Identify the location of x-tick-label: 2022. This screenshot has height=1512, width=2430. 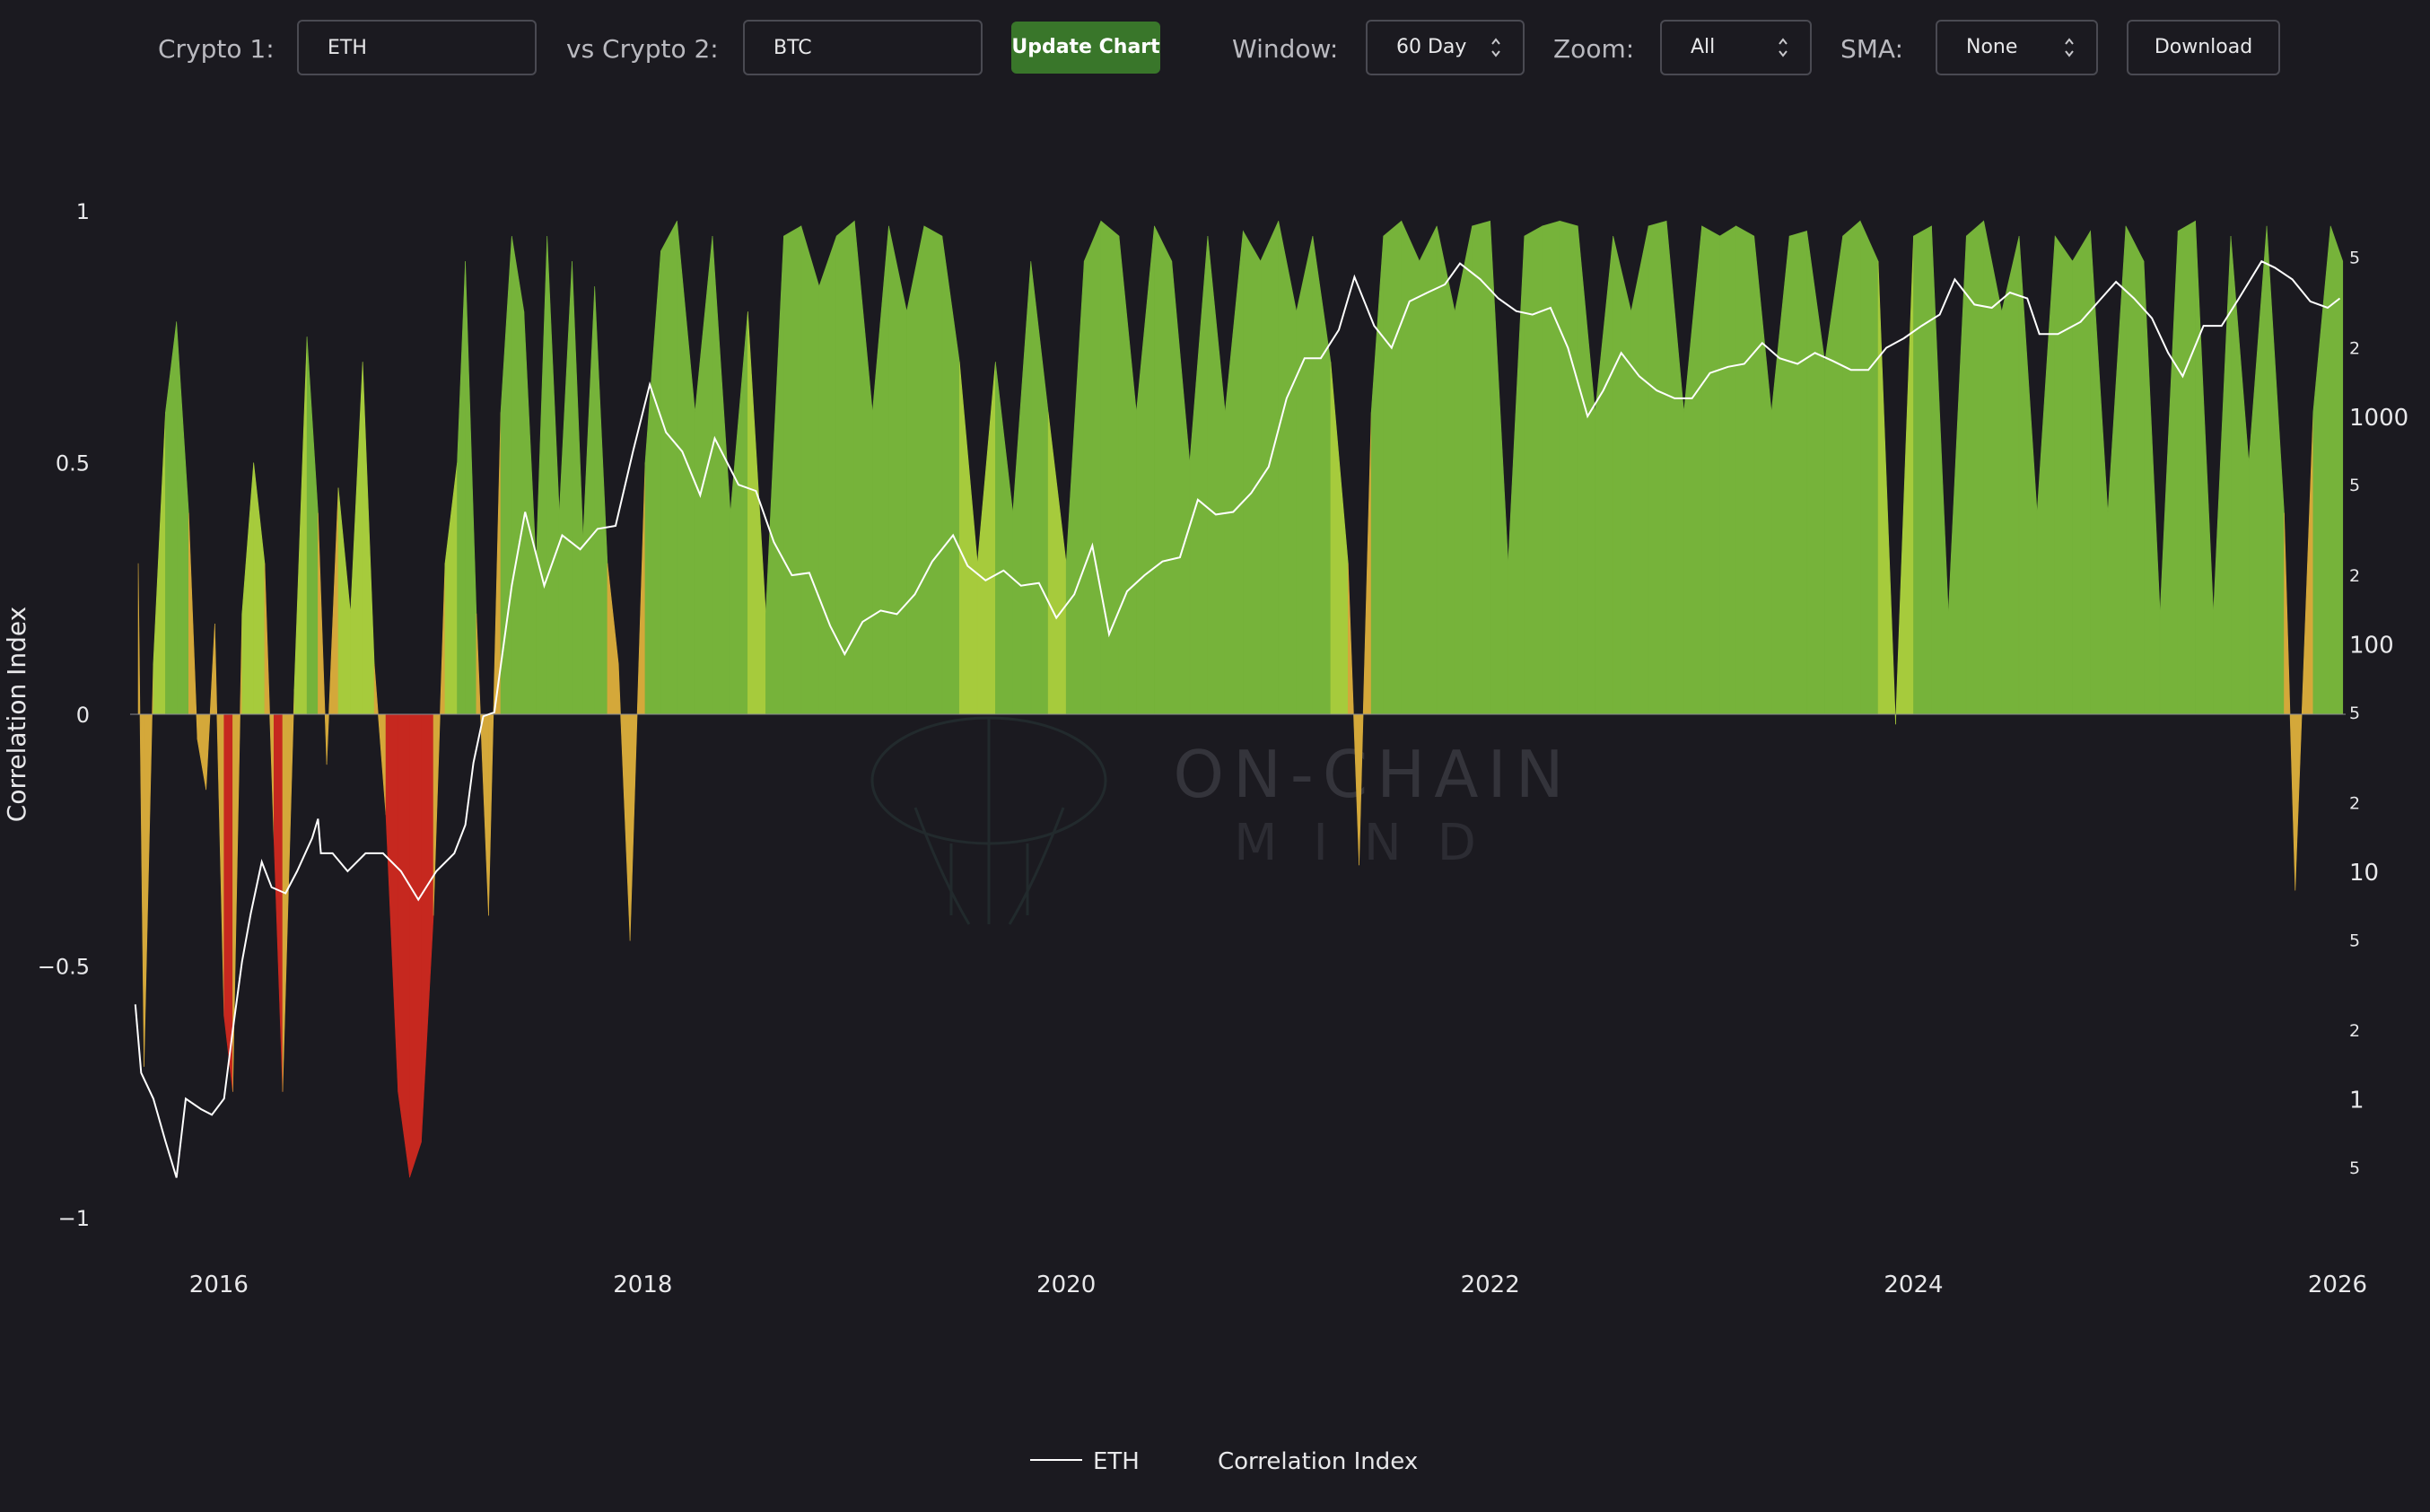
(1491, 1285).